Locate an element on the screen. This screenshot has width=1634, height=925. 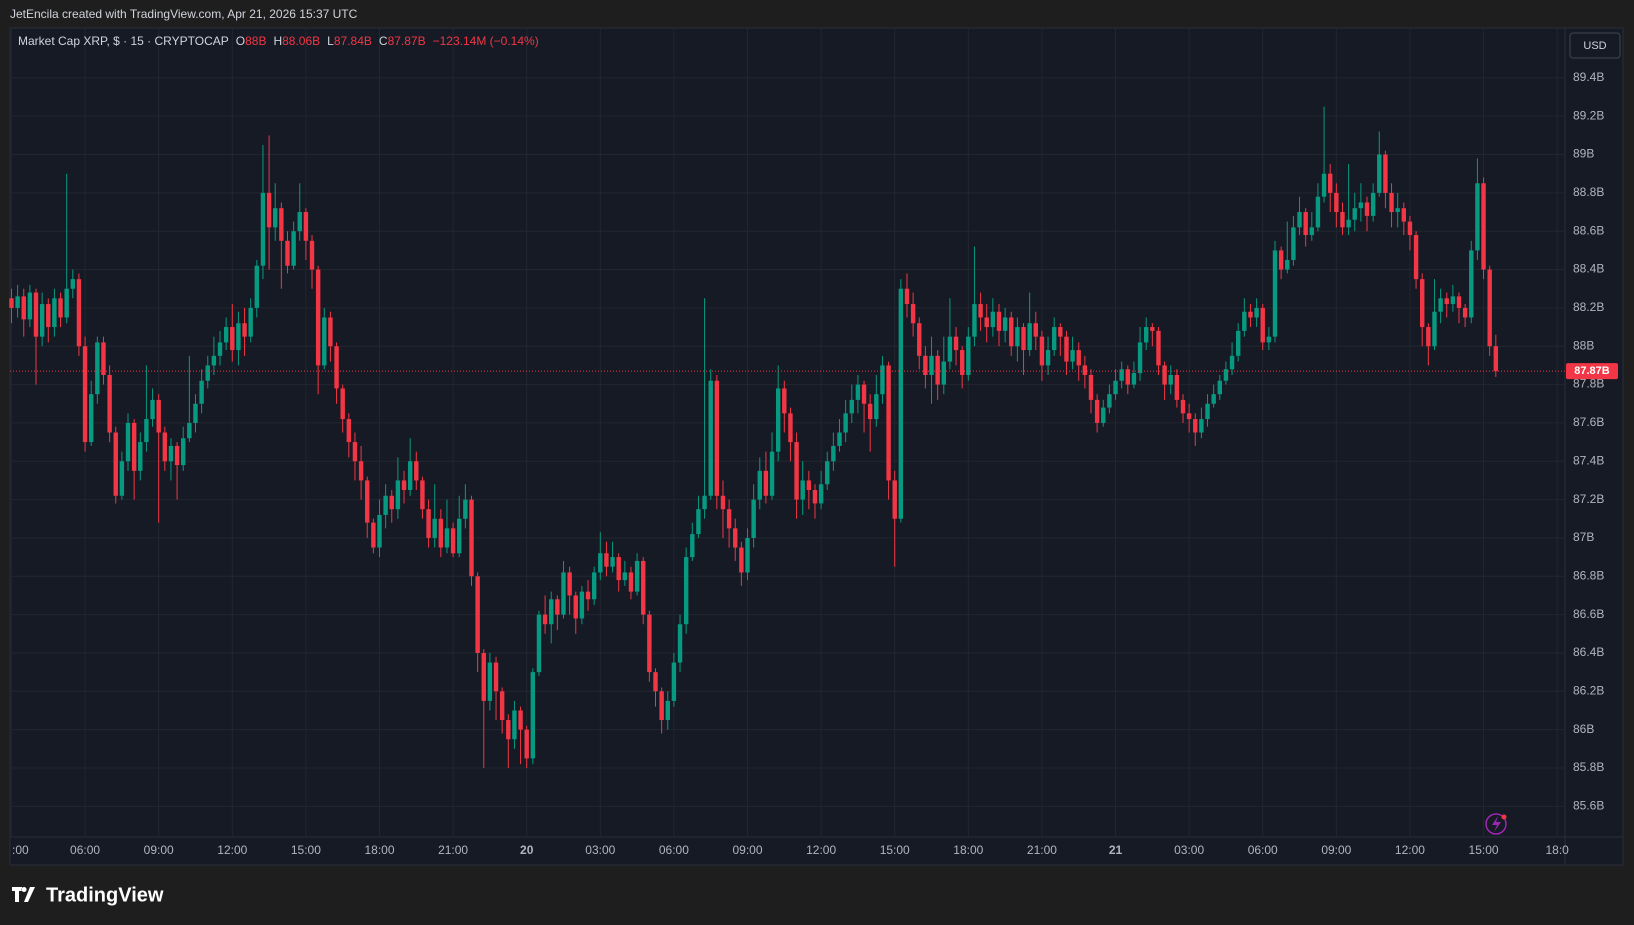
y-tick-label: 88.2B is located at coordinates (1588, 307).